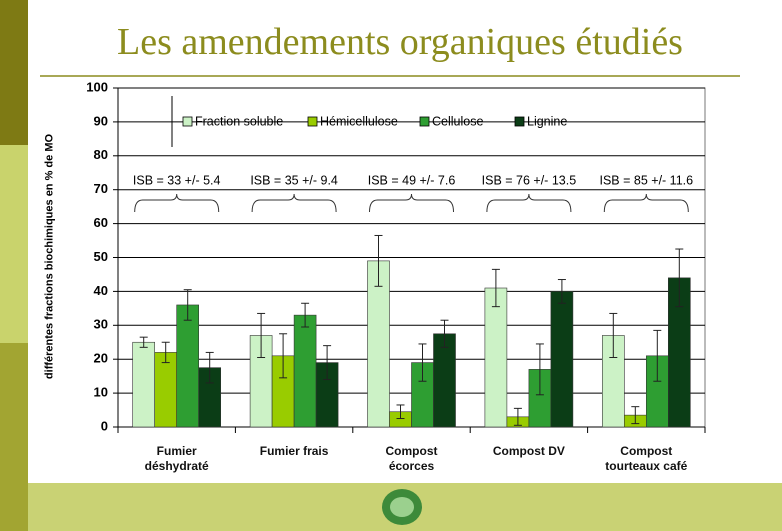  I want to click on legend-label: Fraction soluble, so click(239, 121).